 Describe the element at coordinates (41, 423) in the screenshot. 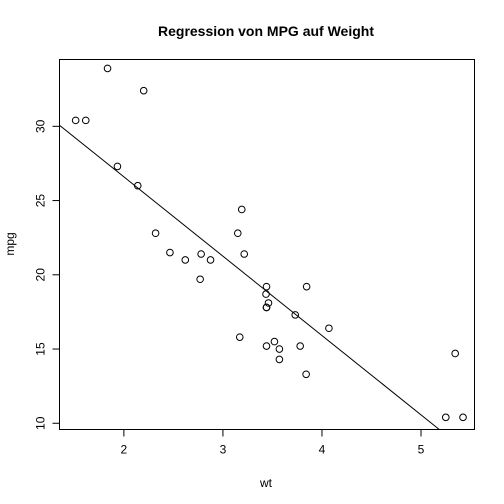

I see `y-tick-label: 10` at that location.